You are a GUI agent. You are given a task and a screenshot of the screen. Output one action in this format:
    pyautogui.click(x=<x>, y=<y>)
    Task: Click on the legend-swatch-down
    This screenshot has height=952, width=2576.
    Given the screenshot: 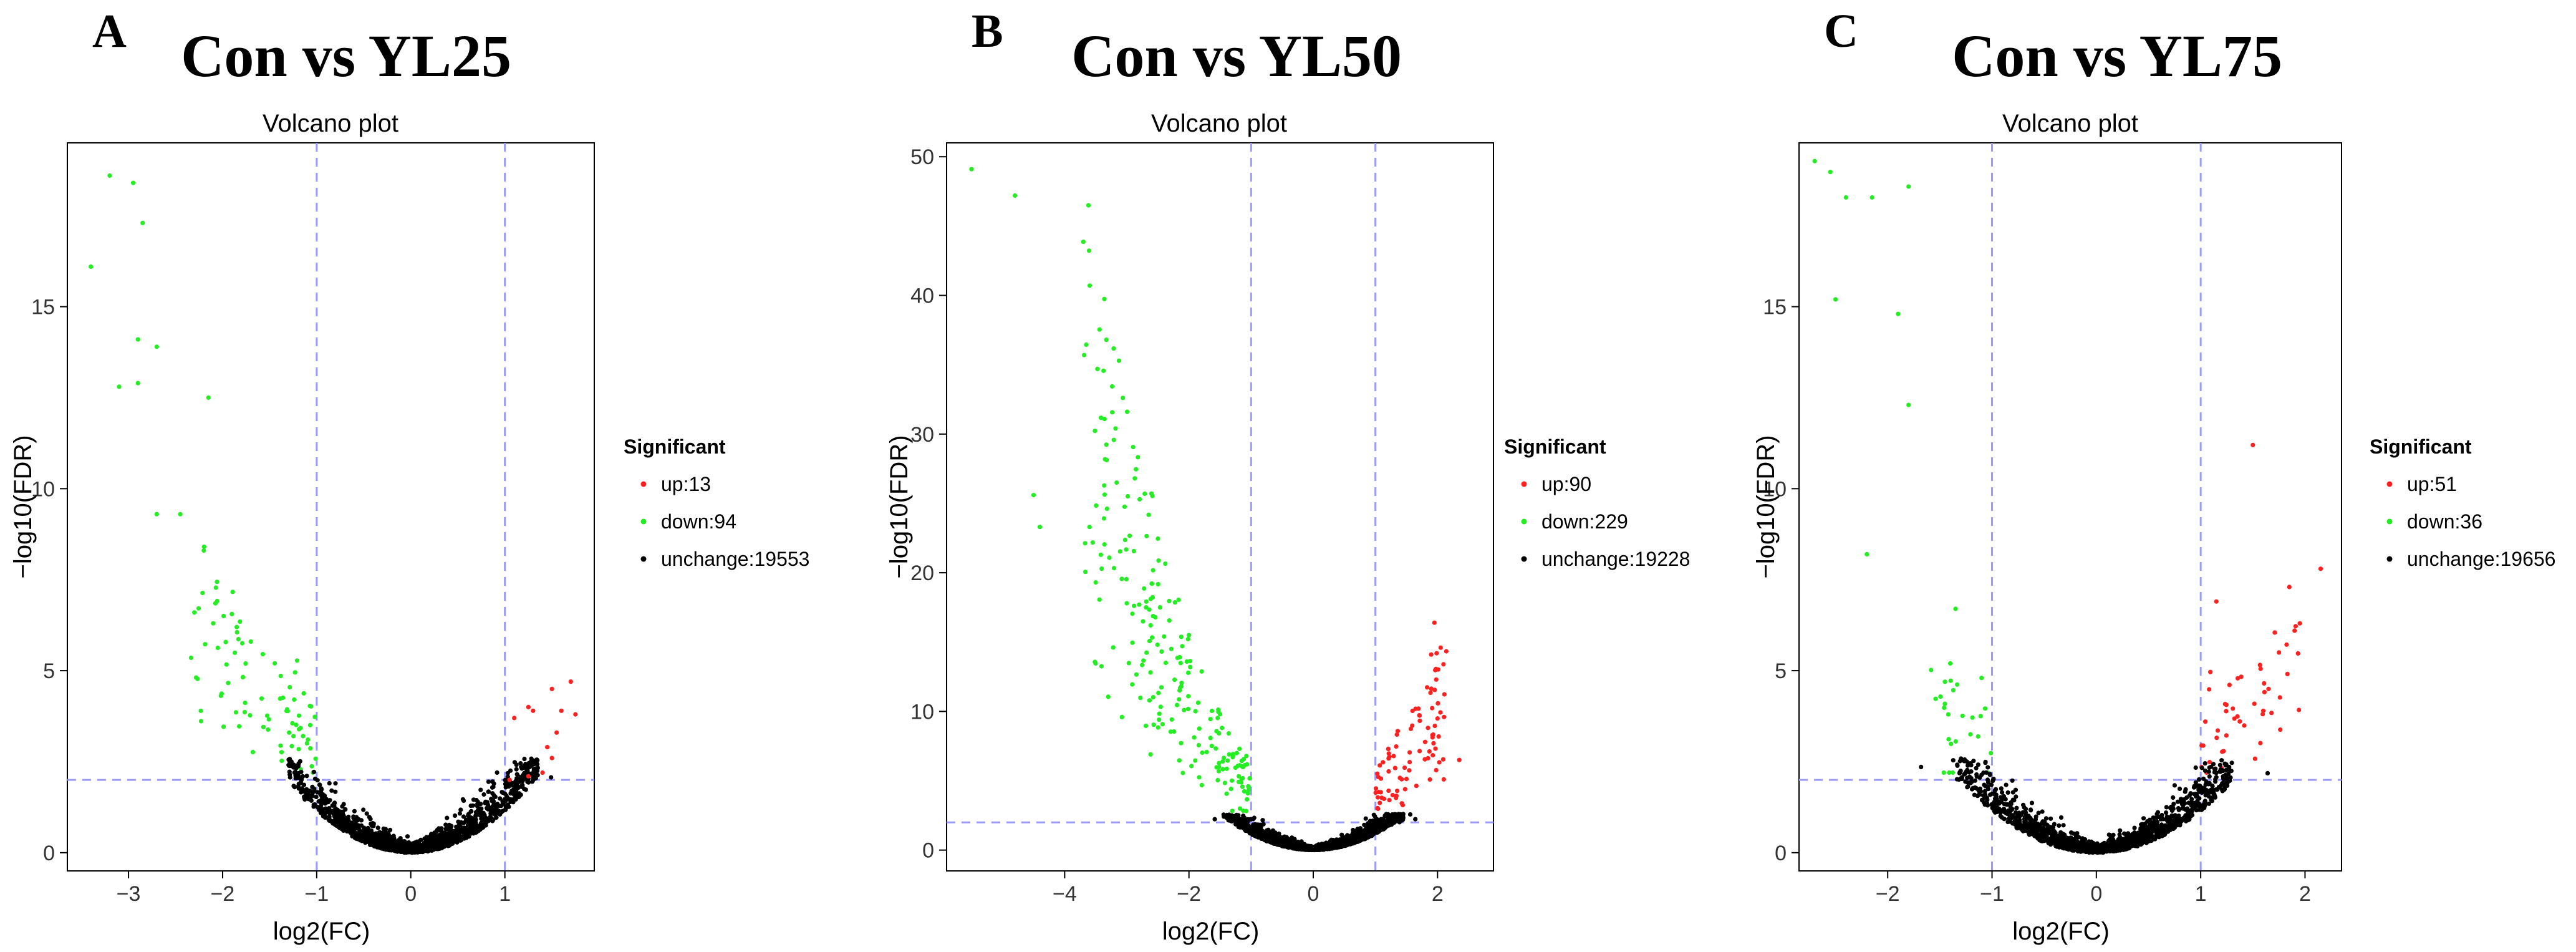 What is the action you would take?
    pyautogui.click(x=1524, y=522)
    